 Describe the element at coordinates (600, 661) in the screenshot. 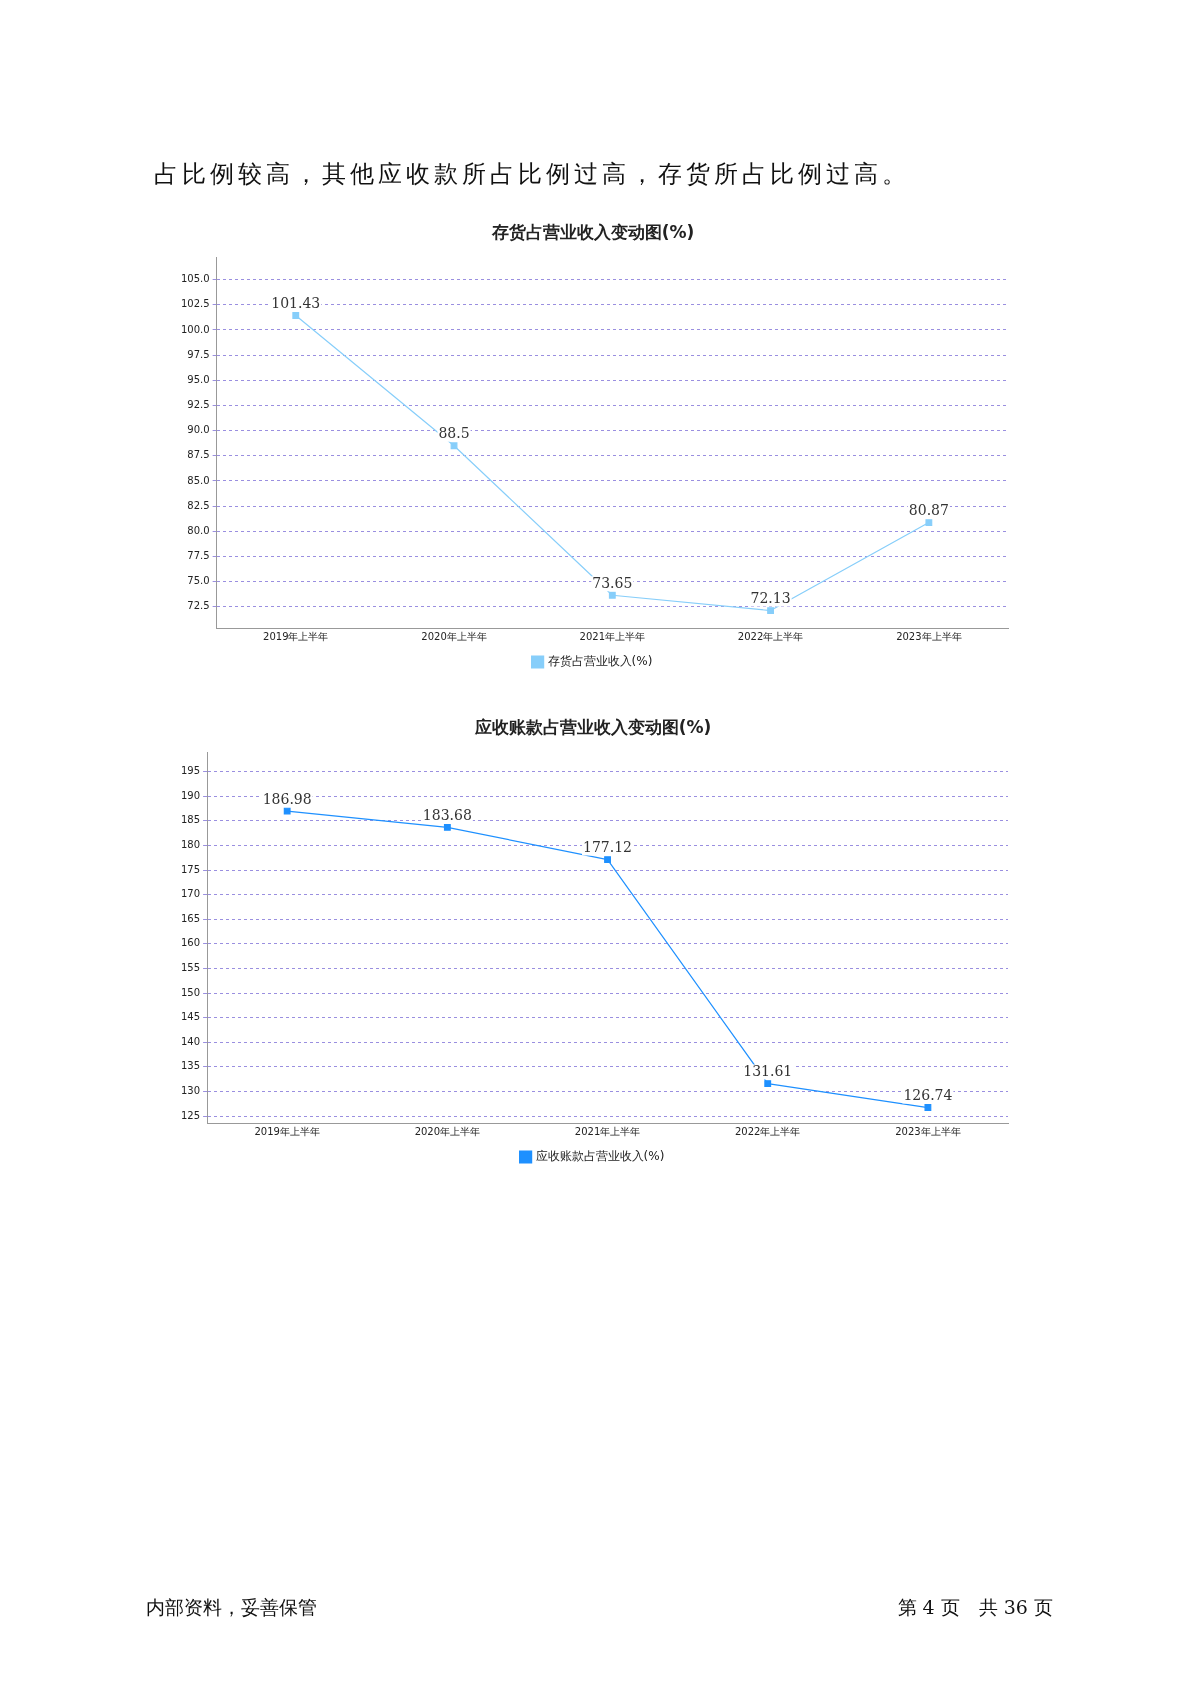

I see `legend-label: 存货占营业收入(%)` at that location.